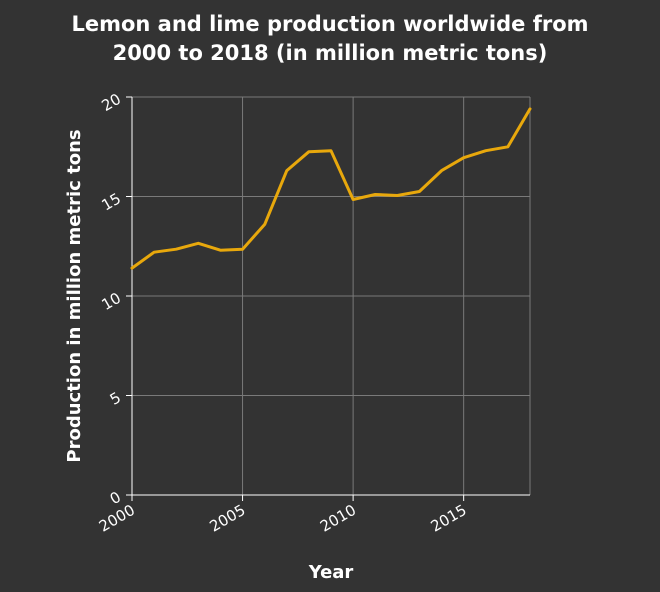  Describe the element at coordinates (111, 102) in the screenshot. I see `y-tick-label: 20` at that location.